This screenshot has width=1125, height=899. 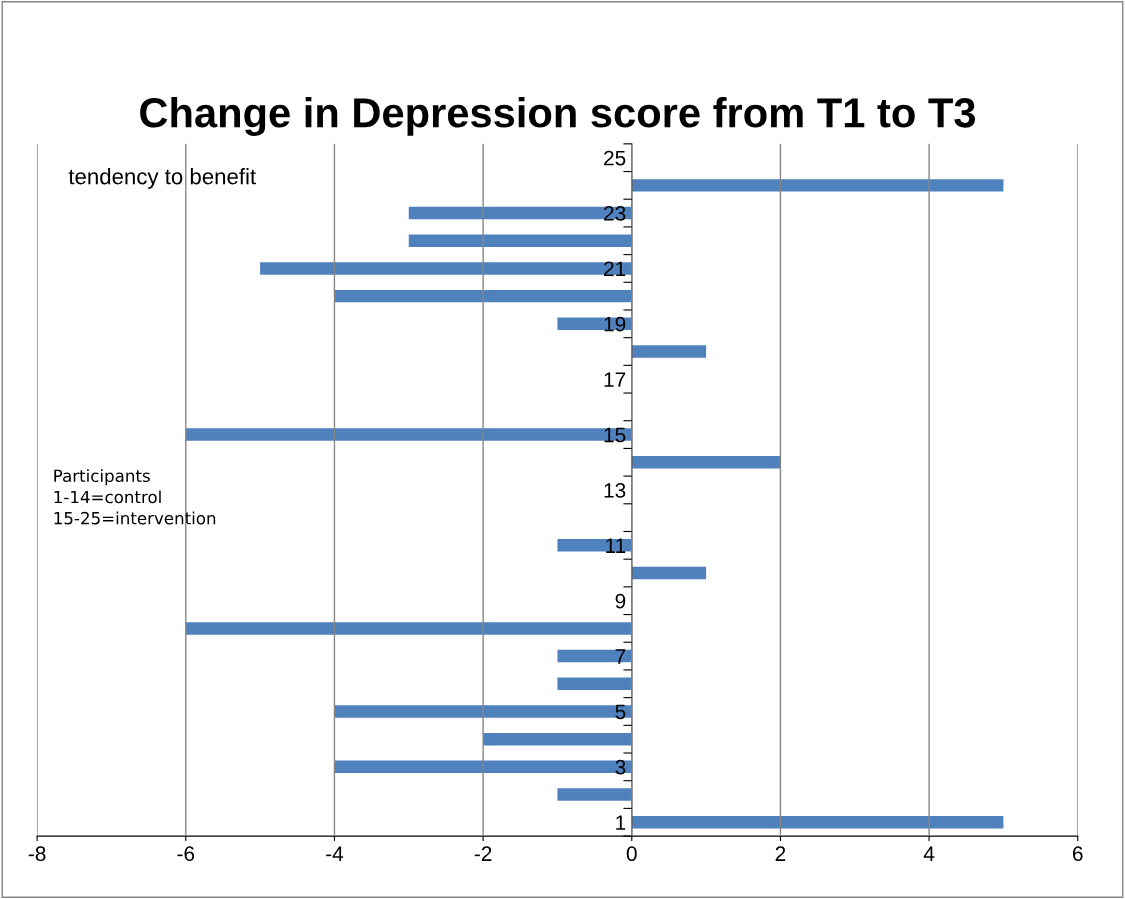 What do you see at coordinates (620, 601) in the screenshot?
I see `y-tick-label: 9` at bounding box center [620, 601].